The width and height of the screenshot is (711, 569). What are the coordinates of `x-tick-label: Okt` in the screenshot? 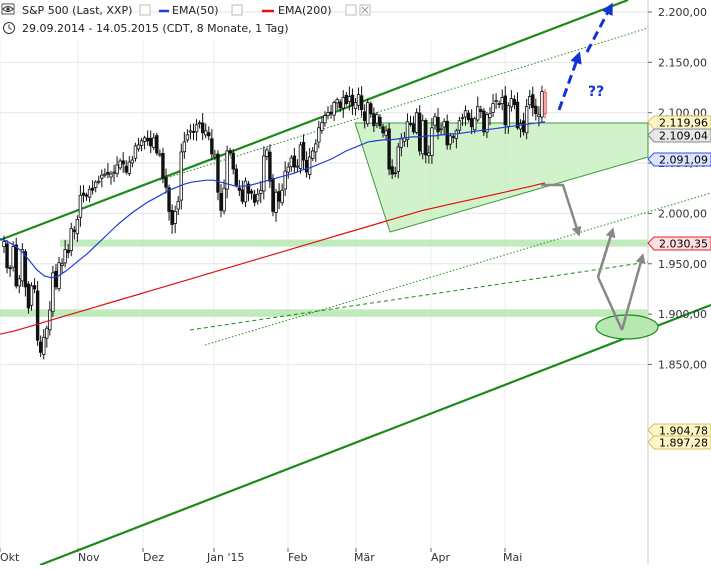 It's located at (10, 557).